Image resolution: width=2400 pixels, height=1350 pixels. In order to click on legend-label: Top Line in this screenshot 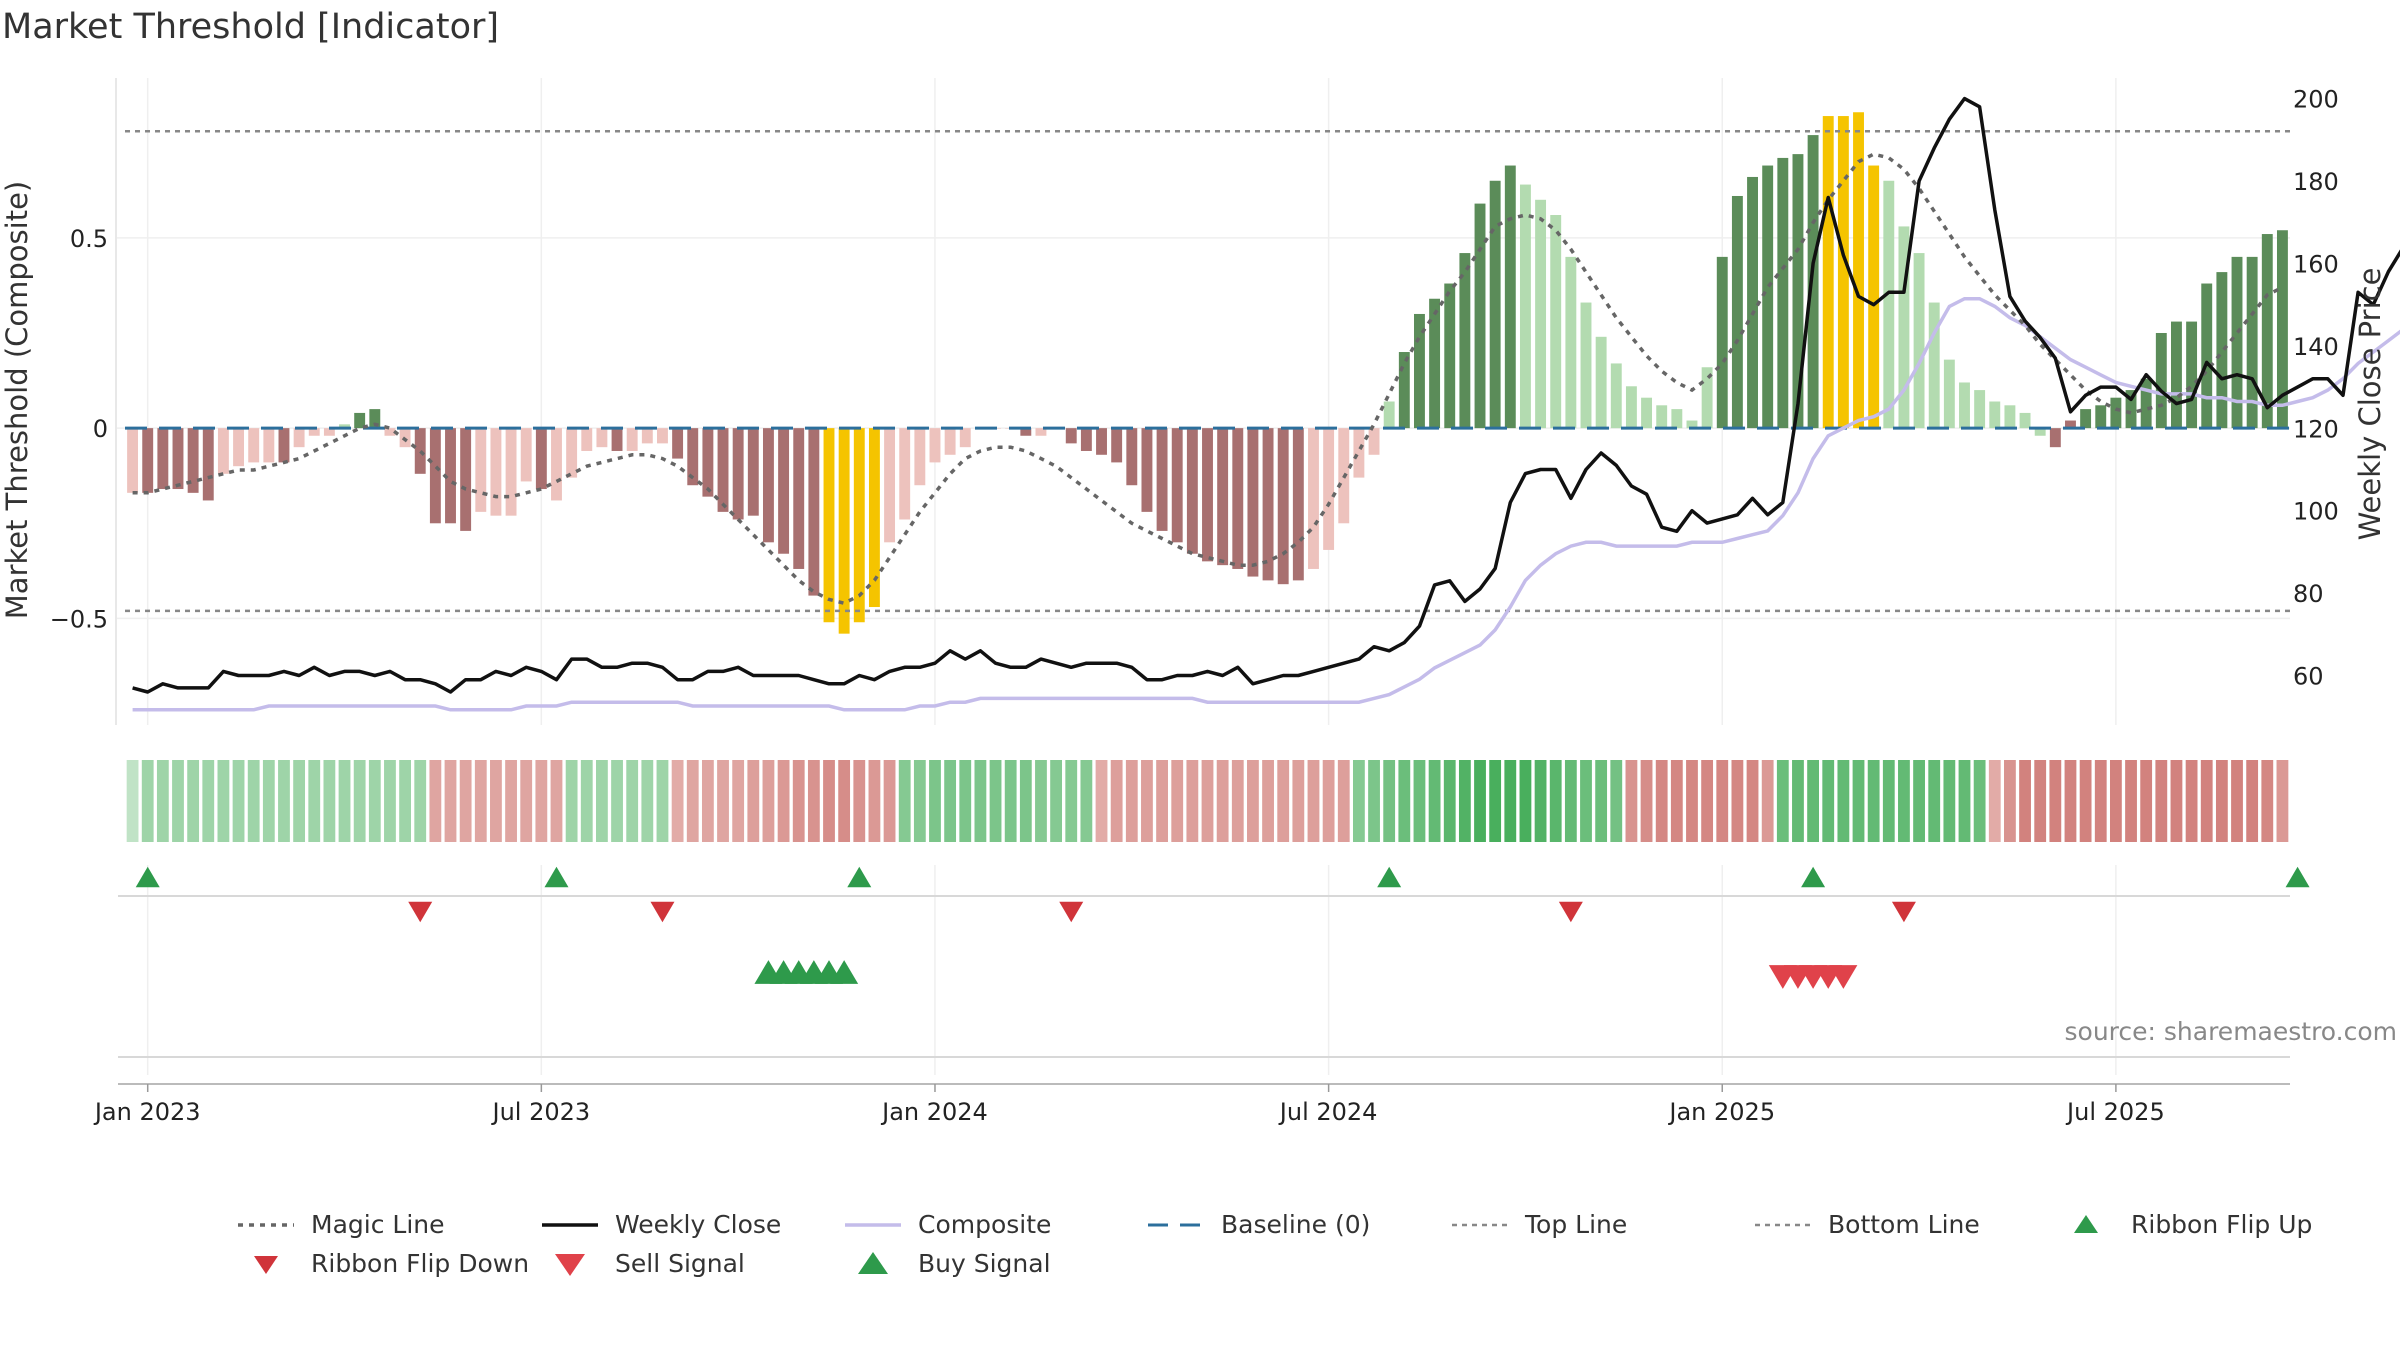, I will do `click(1575, 1224)`.